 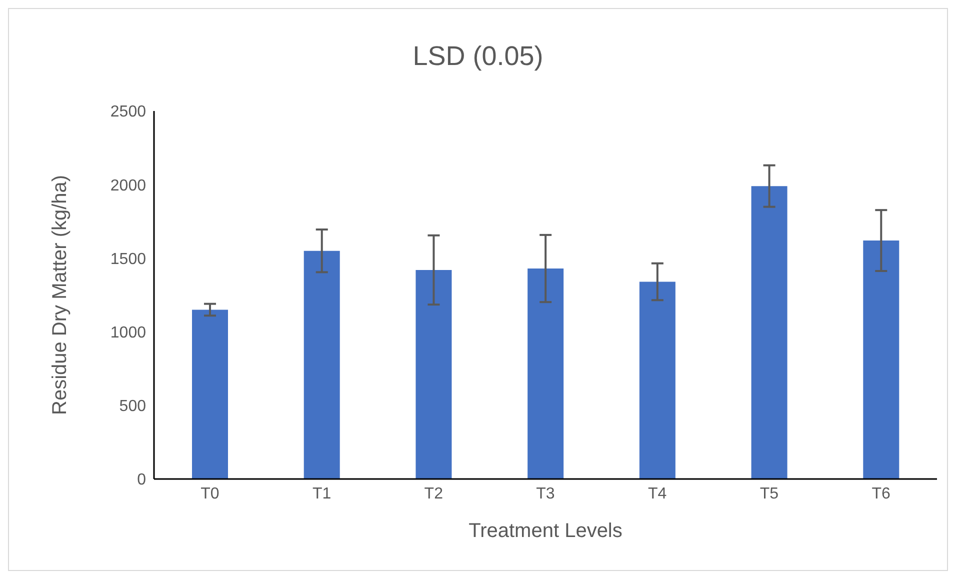 What do you see at coordinates (128, 185) in the screenshot?
I see `y-tick-label: 2000` at bounding box center [128, 185].